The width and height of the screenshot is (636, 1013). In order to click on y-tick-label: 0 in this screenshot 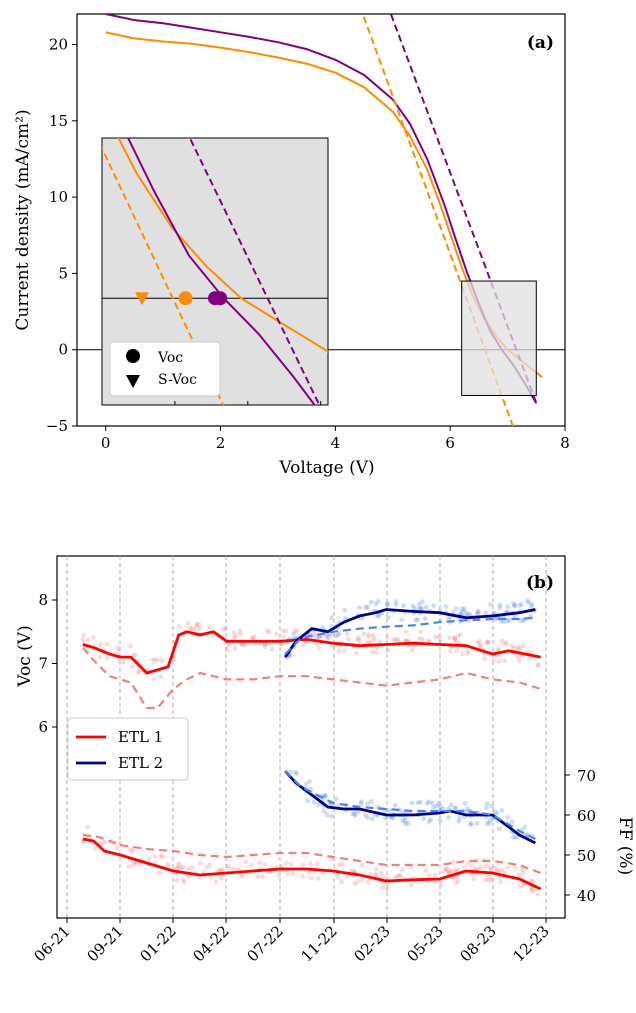, I will do `click(63, 350)`.